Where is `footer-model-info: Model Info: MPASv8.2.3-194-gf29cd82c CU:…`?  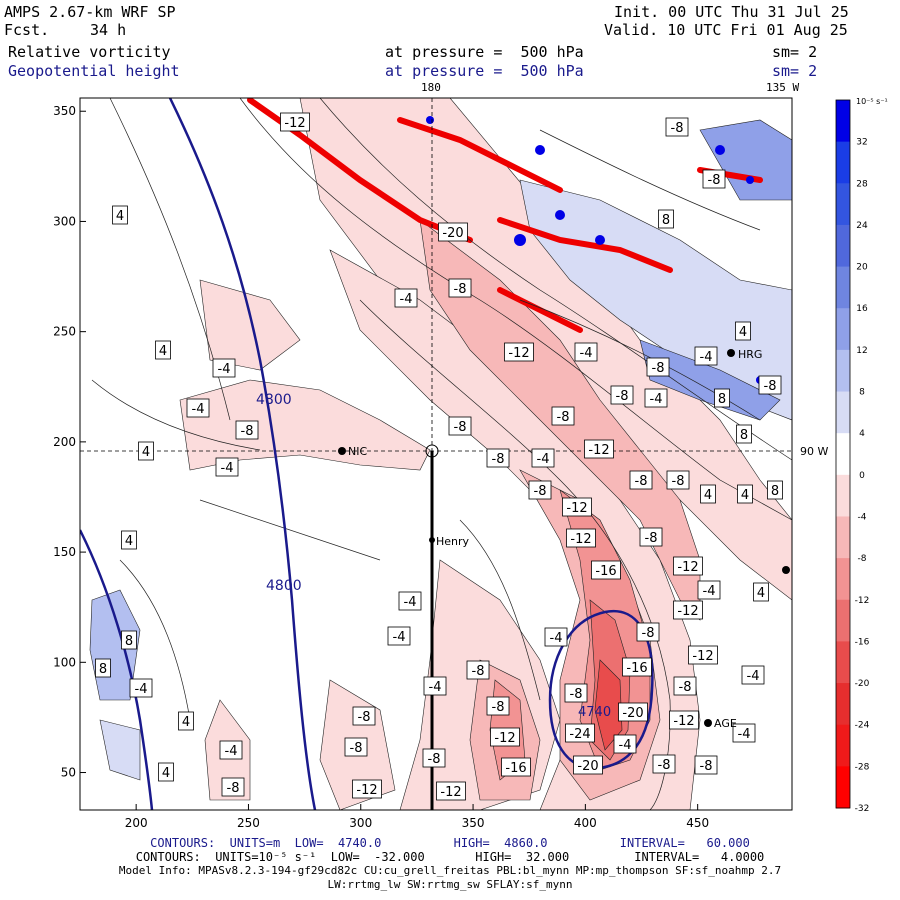 footer-model-info: Model Info: MPASv8.2.3-194-gf29cd82c CU:… is located at coordinates (450, 870).